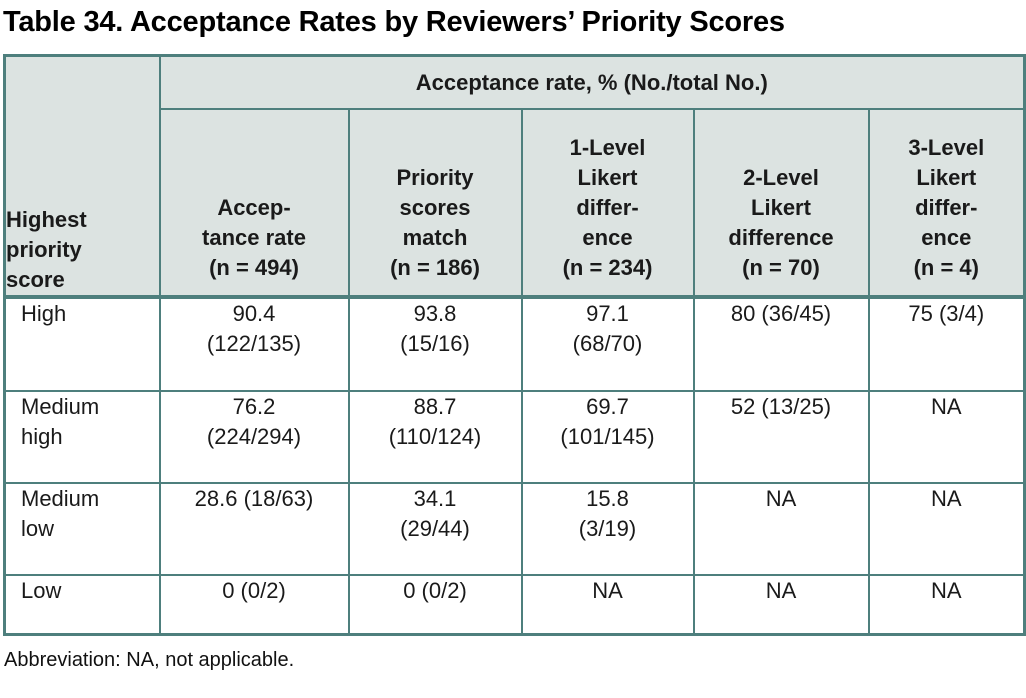 This screenshot has height=698, width=1026. I want to click on row-label: Low, so click(82, 604).